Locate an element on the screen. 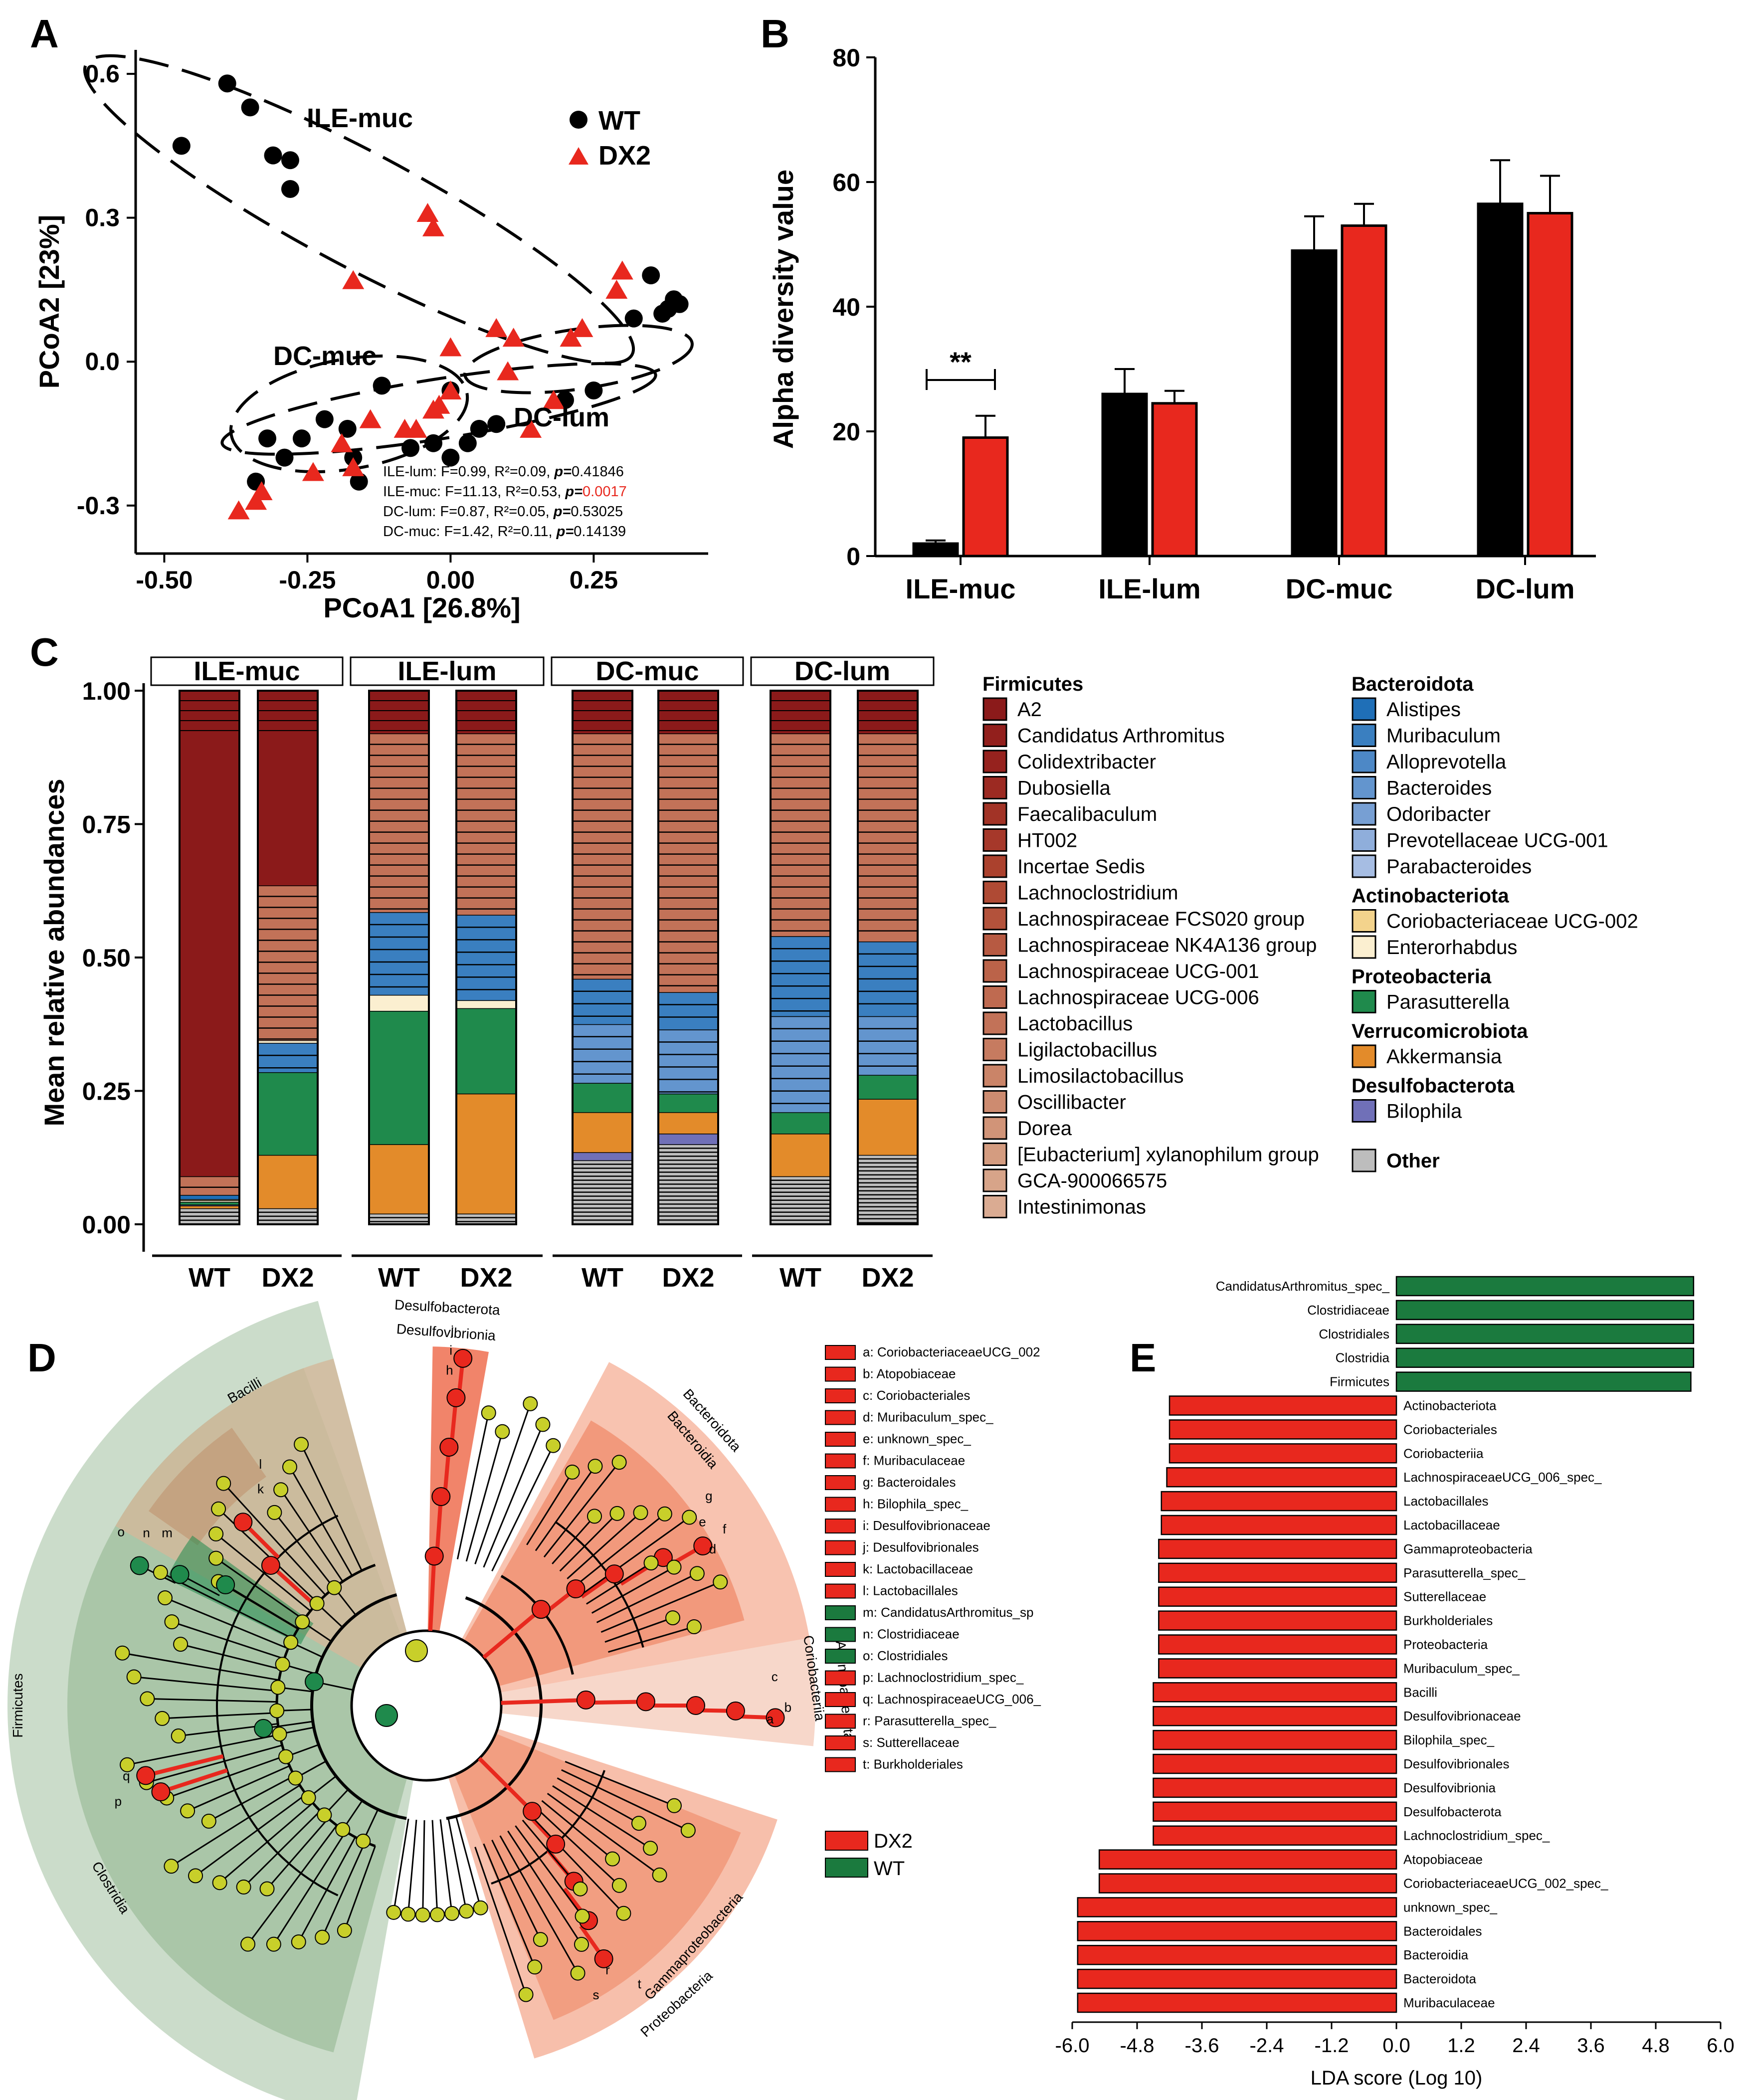 Image resolution: width=1752 pixels, height=2100 pixels. clade-legend-item: h: Bilophila_spec_ is located at coordinates (916, 1504).